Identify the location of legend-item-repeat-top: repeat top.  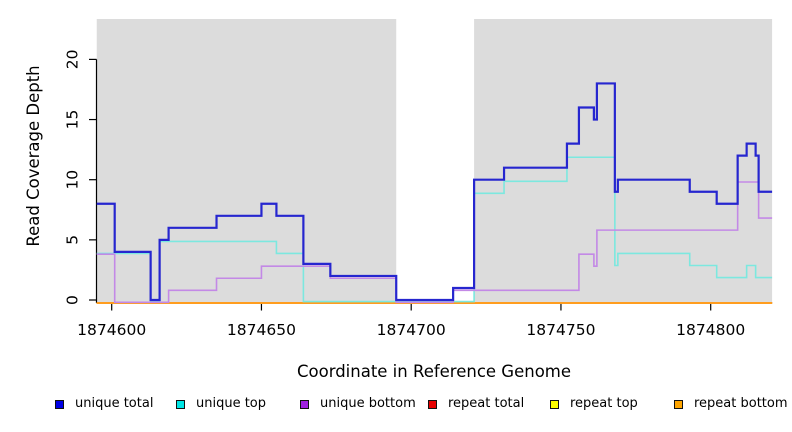
(594, 404).